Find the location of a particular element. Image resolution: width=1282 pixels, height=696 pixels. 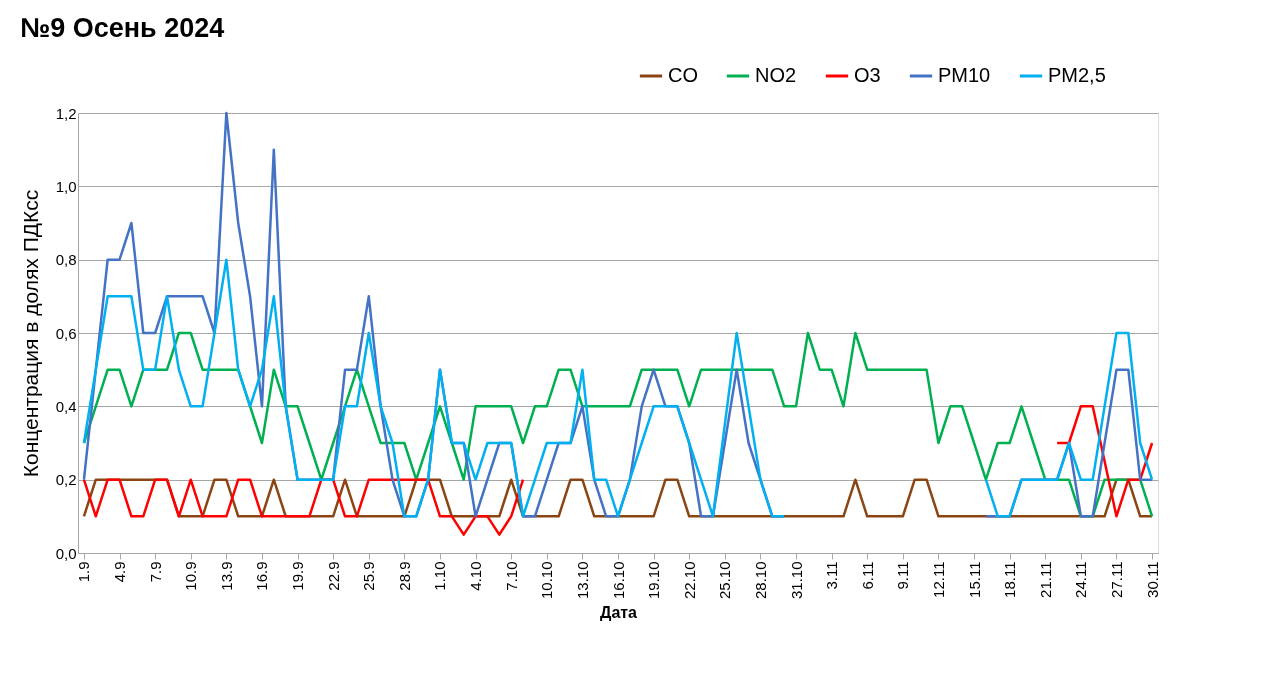

y-tick-label: 1,0 is located at coordinates (66, 186).